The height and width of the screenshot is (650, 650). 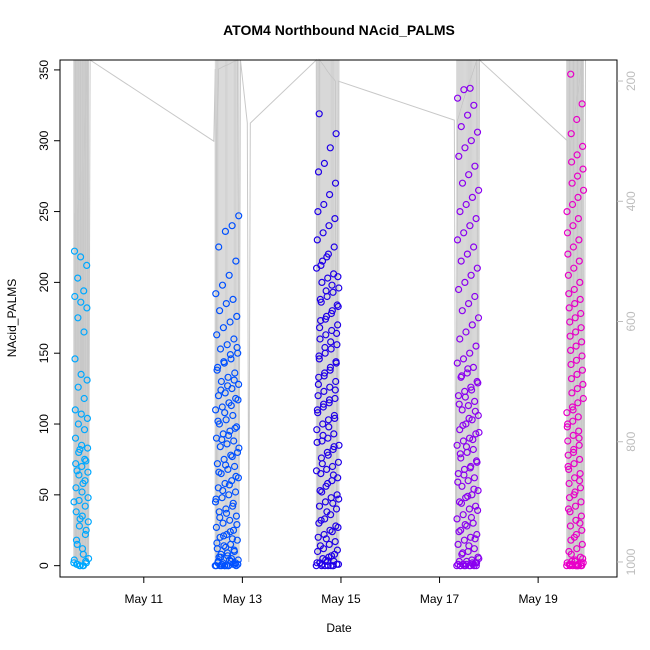 I want to click on y-axis-left: 0 50 100 150 200 250 300 350, so click(x=48, y=314).